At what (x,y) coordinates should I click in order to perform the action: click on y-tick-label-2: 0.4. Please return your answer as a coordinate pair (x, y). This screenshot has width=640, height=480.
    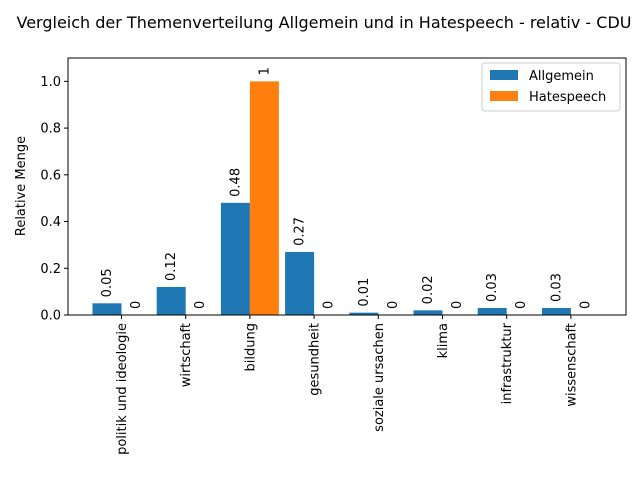
    Looking at the image, I should click on (50, 222).